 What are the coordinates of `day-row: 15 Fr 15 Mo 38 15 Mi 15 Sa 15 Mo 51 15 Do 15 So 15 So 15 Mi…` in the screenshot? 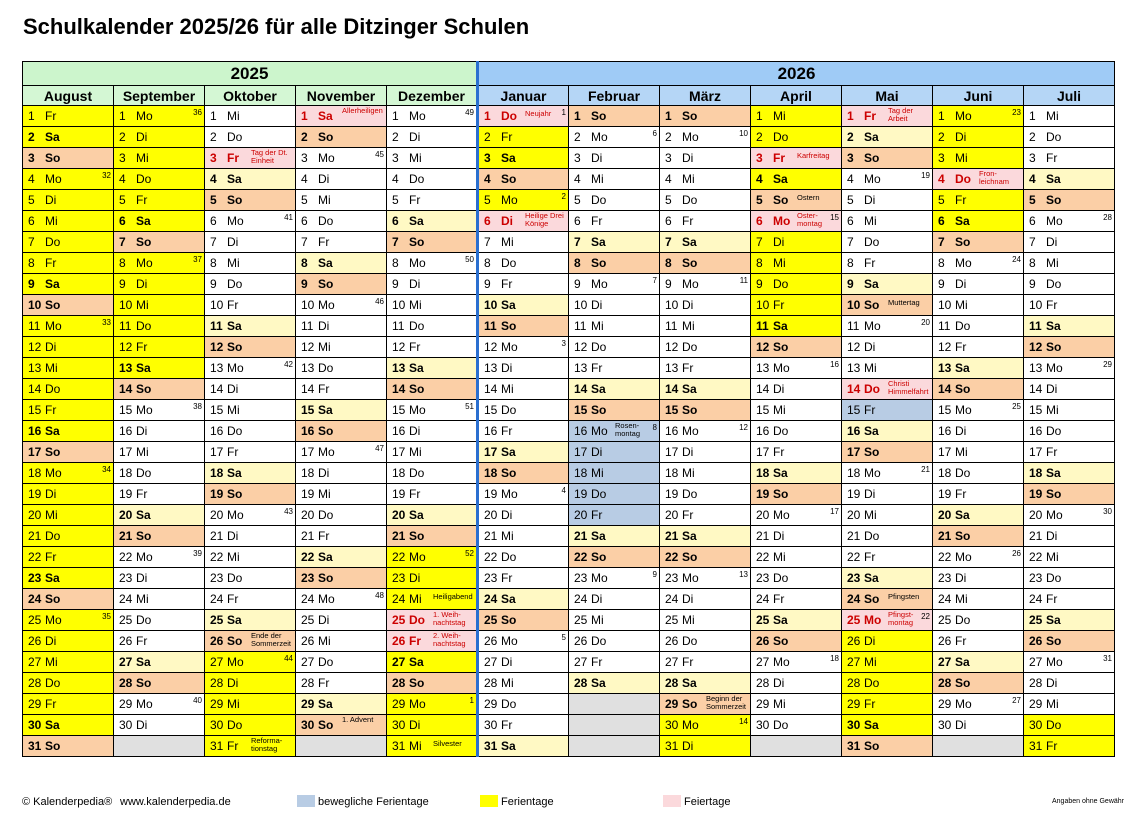 It's located at (568, 410).